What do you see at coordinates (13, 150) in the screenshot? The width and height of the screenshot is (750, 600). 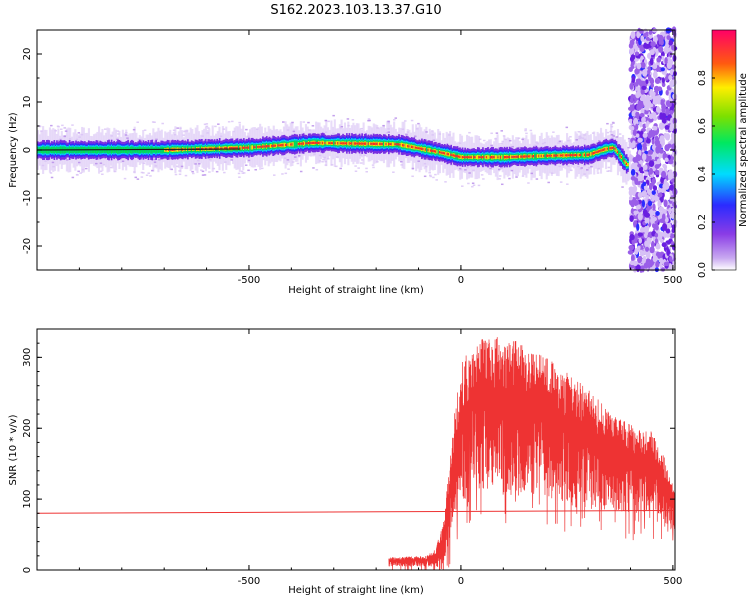 I see `spectrogram-ylabel: Frequency (Hz)` at bounding box center [13, 150].